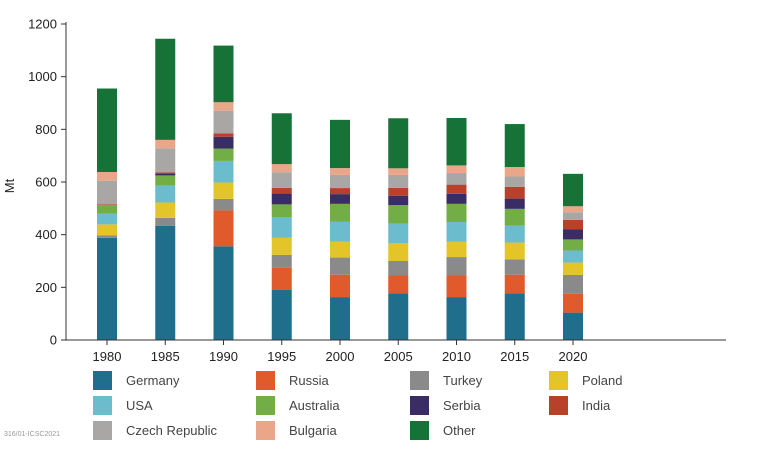 This screenshot has width=763, height=454. I want to click on bar-segment-poland-2005, so click(398, 252).